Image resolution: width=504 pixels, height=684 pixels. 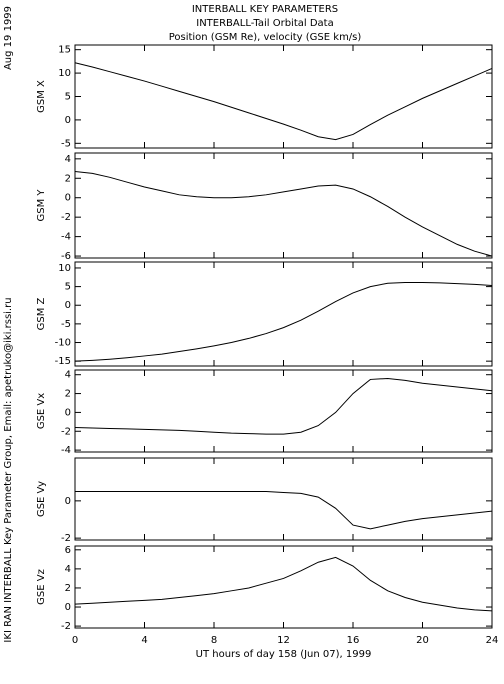 What do you see at coordinates (41, 411) in the screenshot?
I see `y-axis-label: GSE Vx` at bounding box center [41, 411].